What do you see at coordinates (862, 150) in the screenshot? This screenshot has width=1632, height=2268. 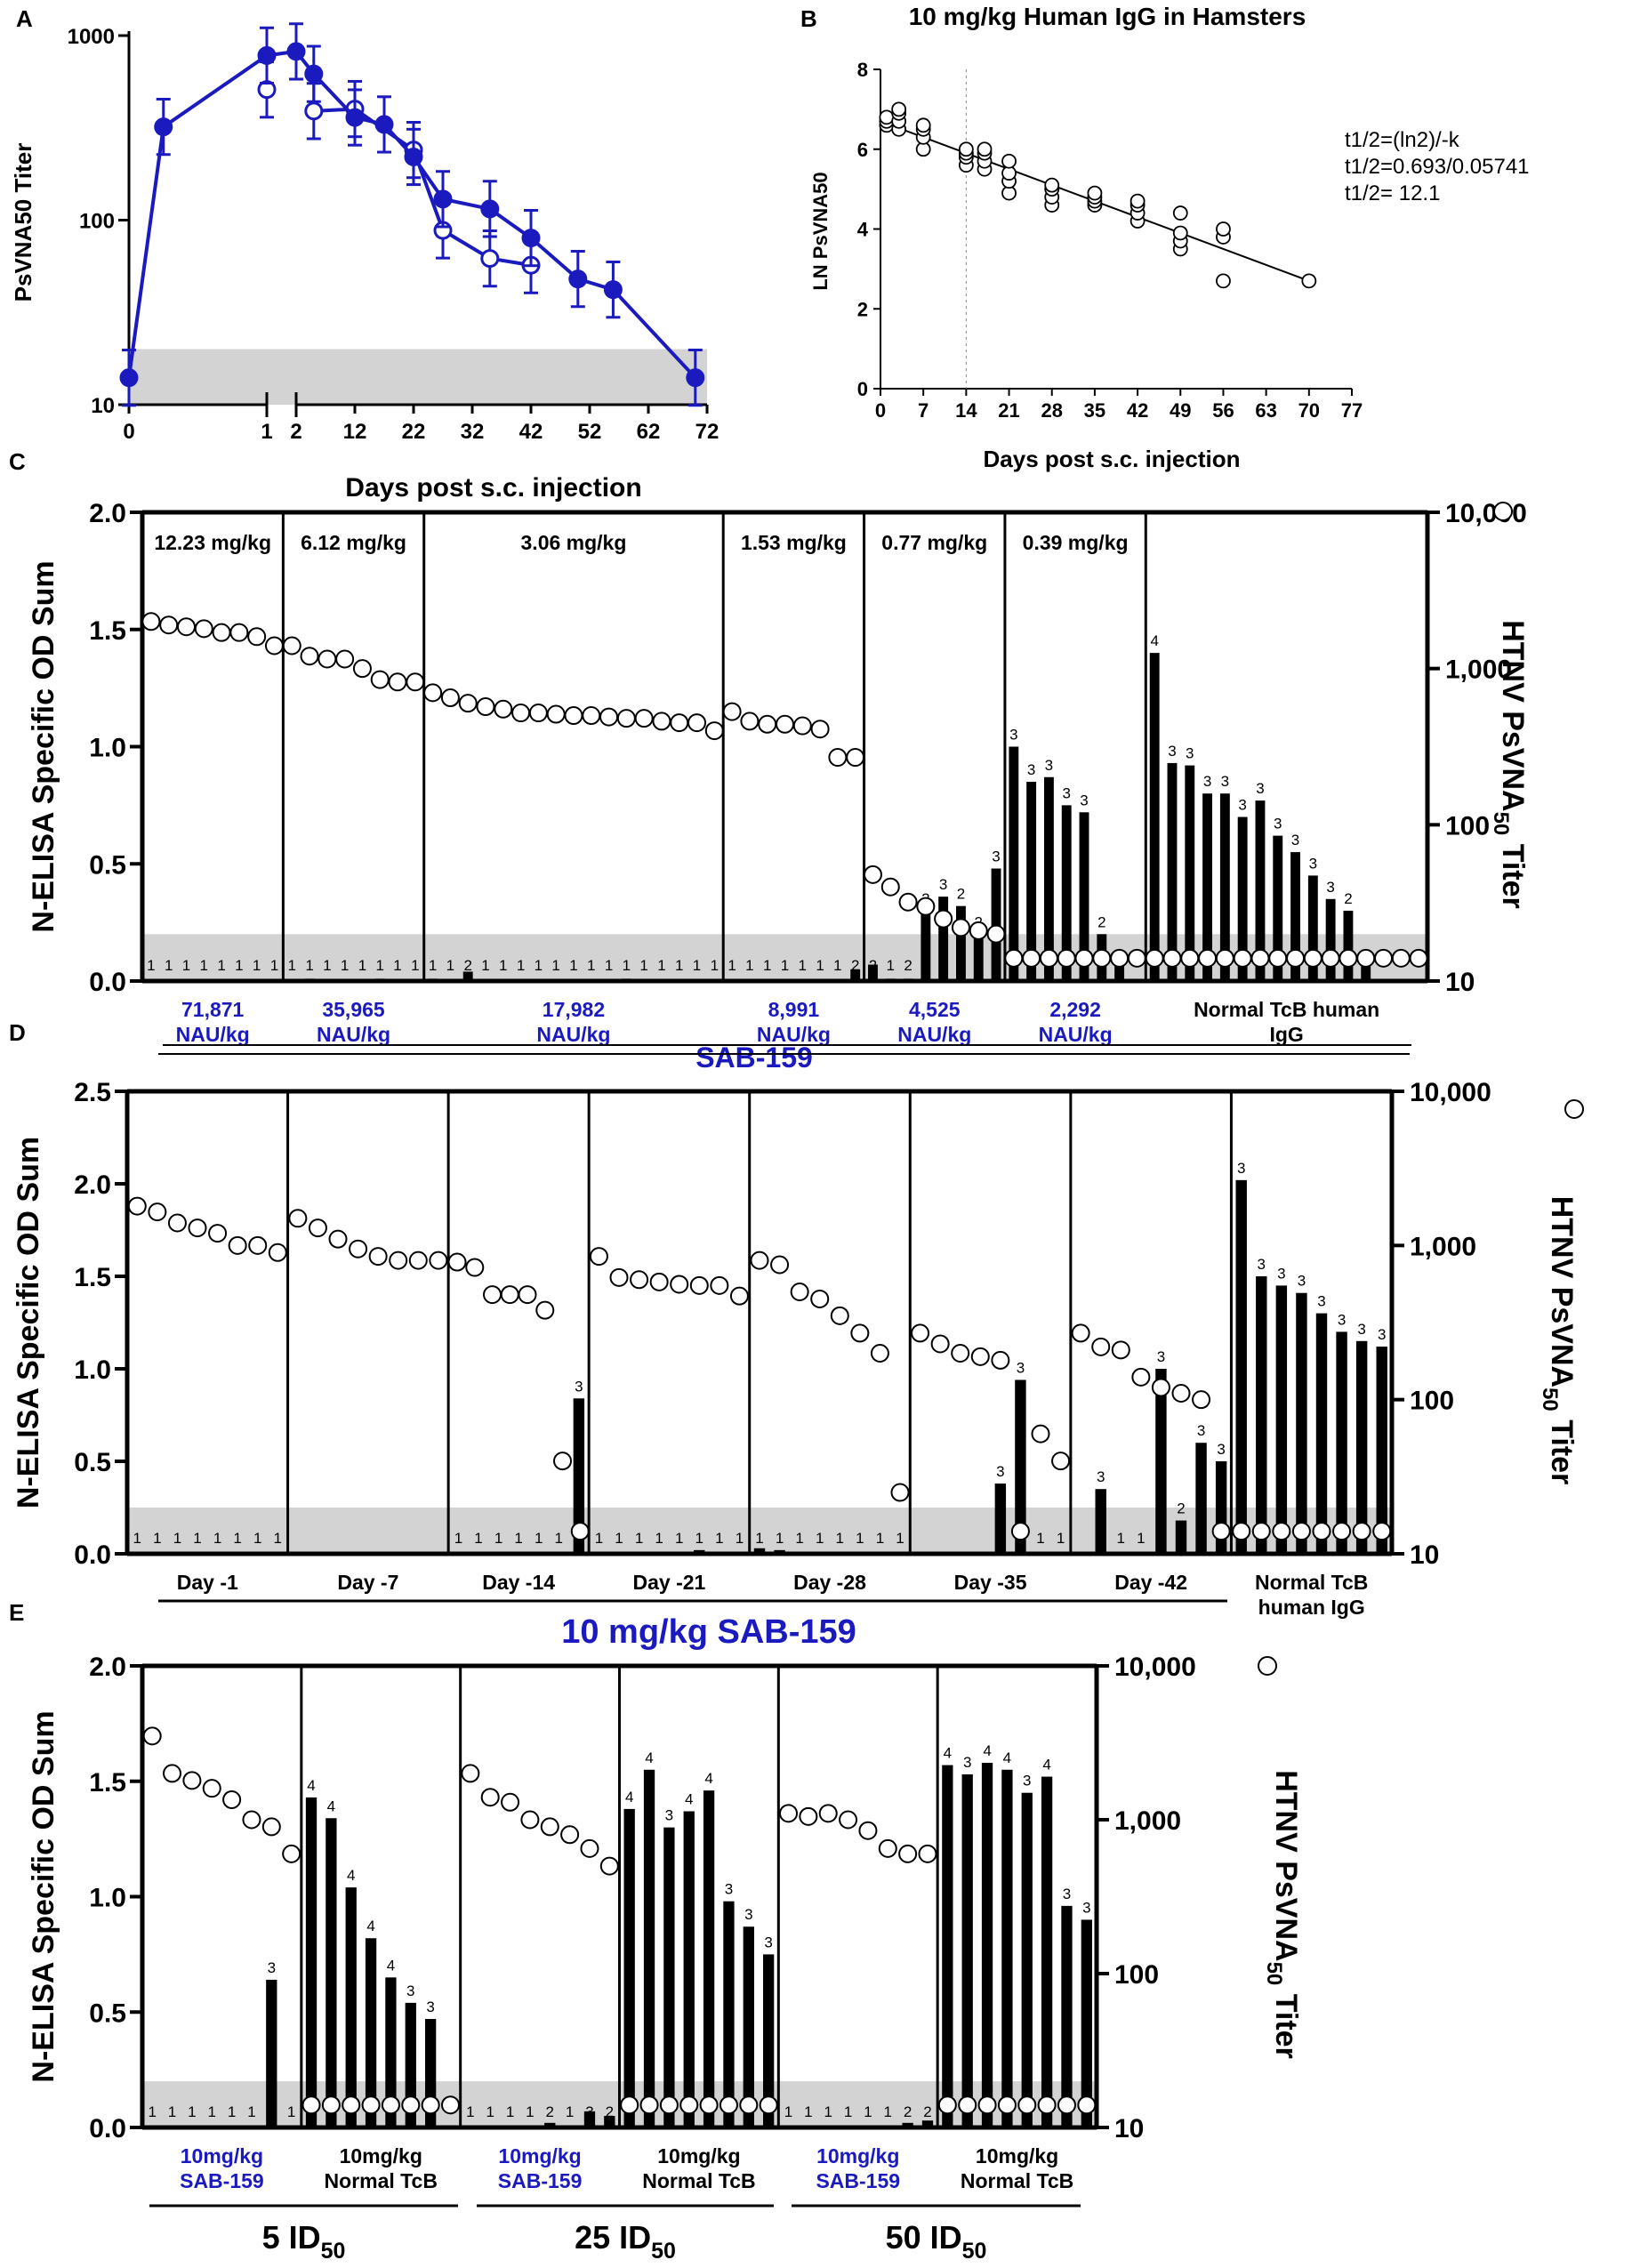 I see `y-tick-label: 6` at bounding box center [862, 150].